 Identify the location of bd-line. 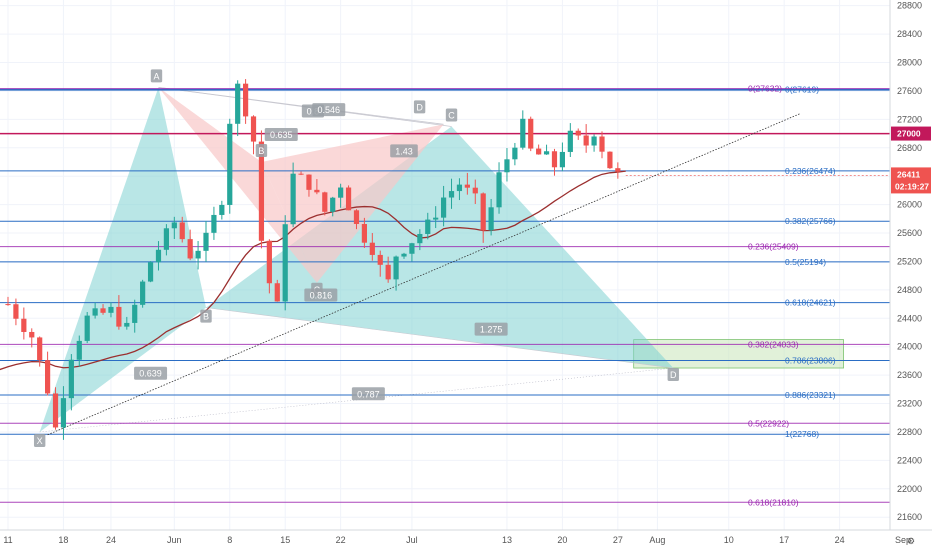
(439, 338).